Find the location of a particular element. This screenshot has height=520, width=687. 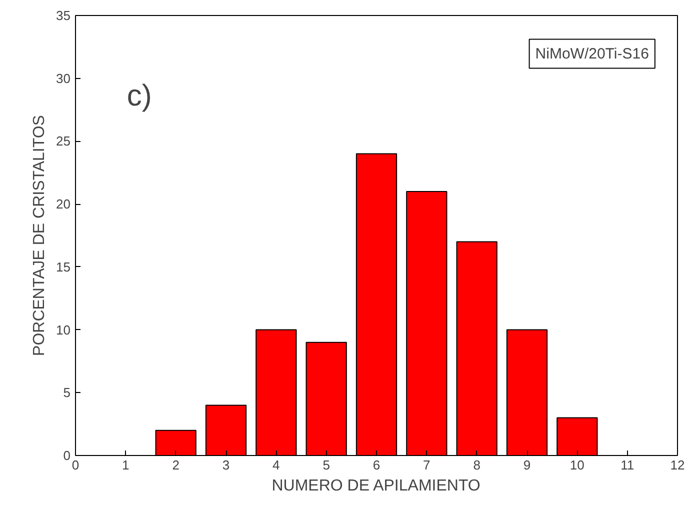

y-tick-label: 10 is located at coordinates (63, 330).